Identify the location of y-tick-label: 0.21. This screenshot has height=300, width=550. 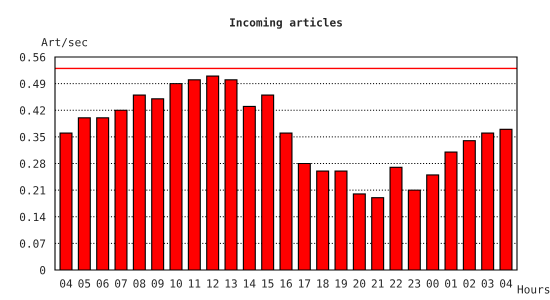
(33, 190).